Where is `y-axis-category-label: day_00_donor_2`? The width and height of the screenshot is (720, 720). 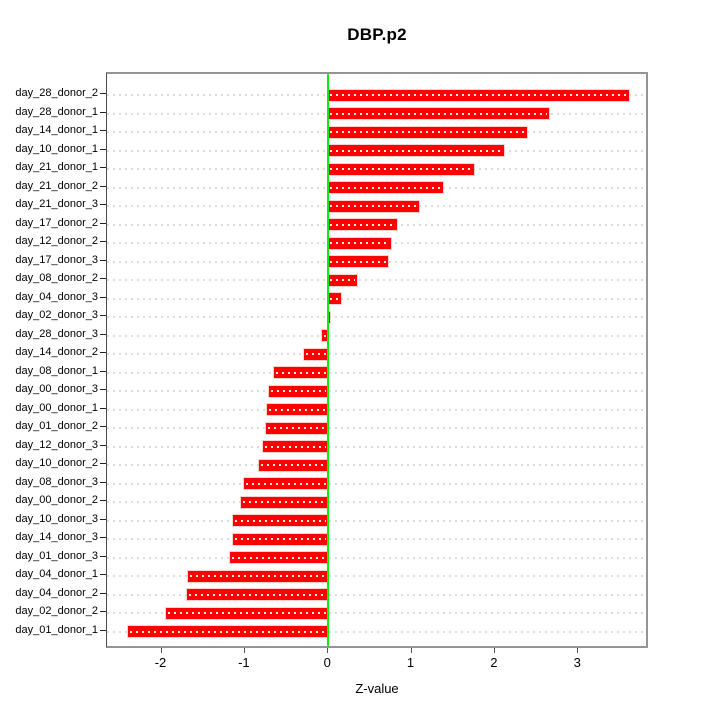 y-axis-category-label: day_00_donor_2 is located at coordinates (56, 500).